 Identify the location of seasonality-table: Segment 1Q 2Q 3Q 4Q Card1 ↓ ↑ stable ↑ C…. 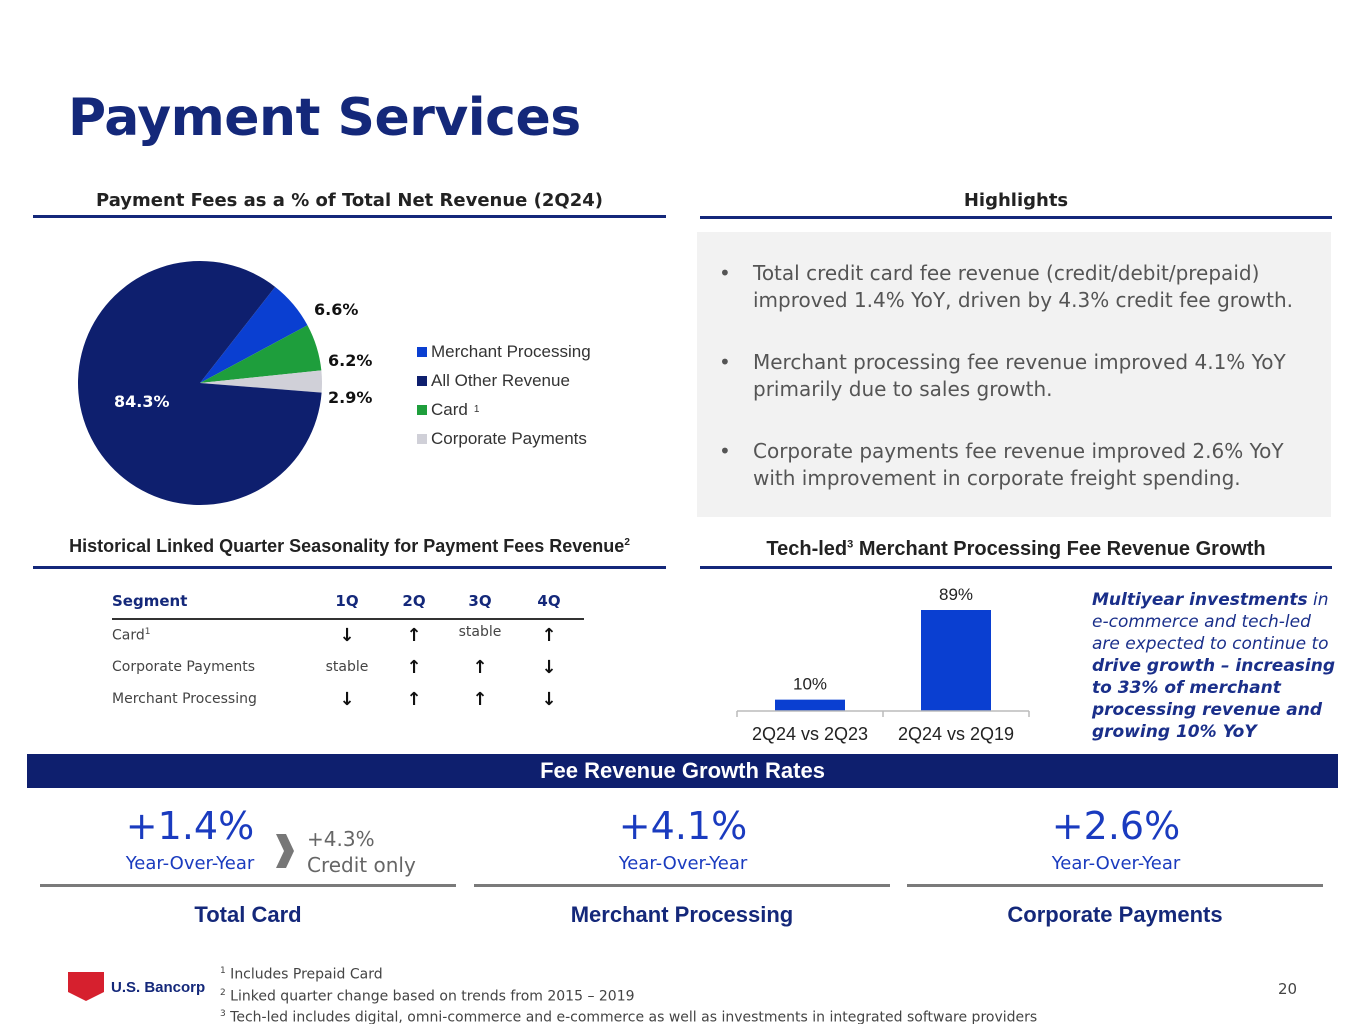
(348, 652).